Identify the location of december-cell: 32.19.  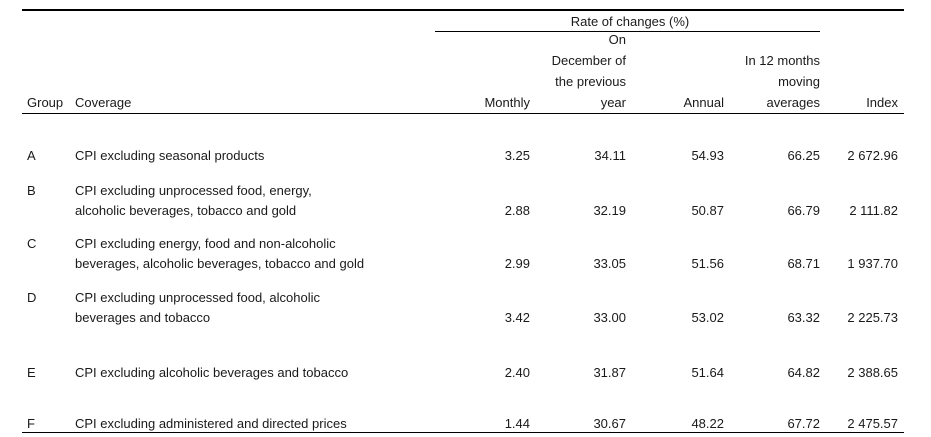
(609, 210).